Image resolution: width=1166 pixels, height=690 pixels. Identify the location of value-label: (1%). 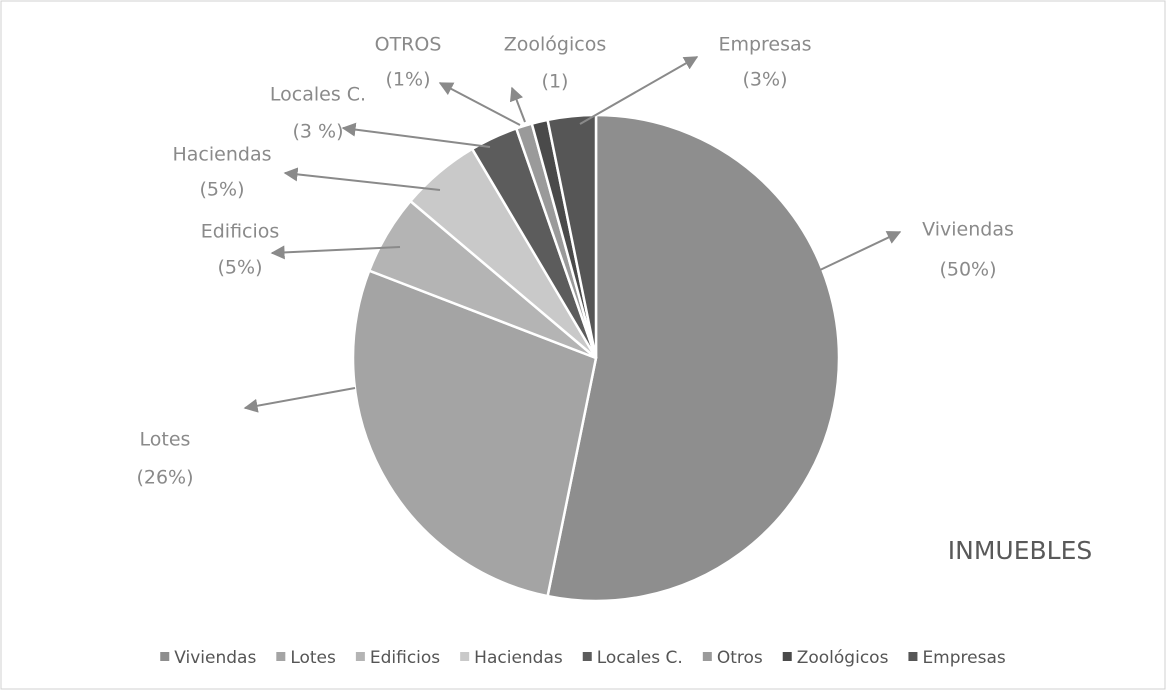
(408, 80).